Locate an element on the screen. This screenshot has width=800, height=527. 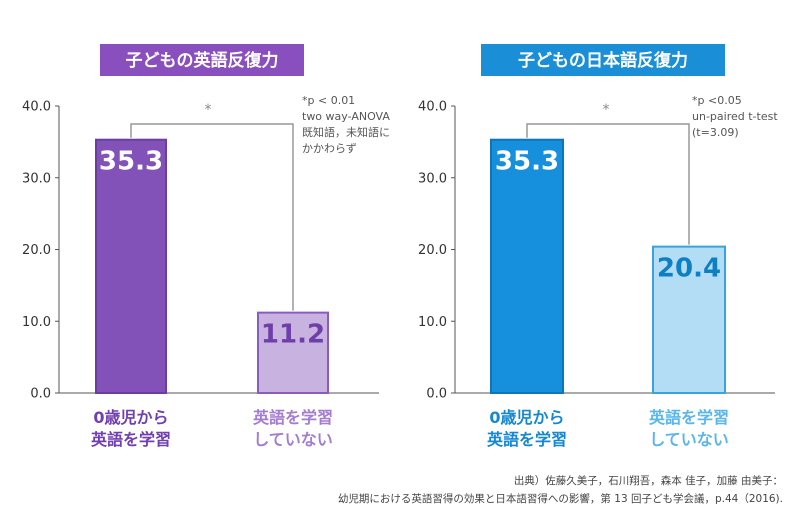
stats-note: two way-ANOVA is located at coordinates (346, 116).